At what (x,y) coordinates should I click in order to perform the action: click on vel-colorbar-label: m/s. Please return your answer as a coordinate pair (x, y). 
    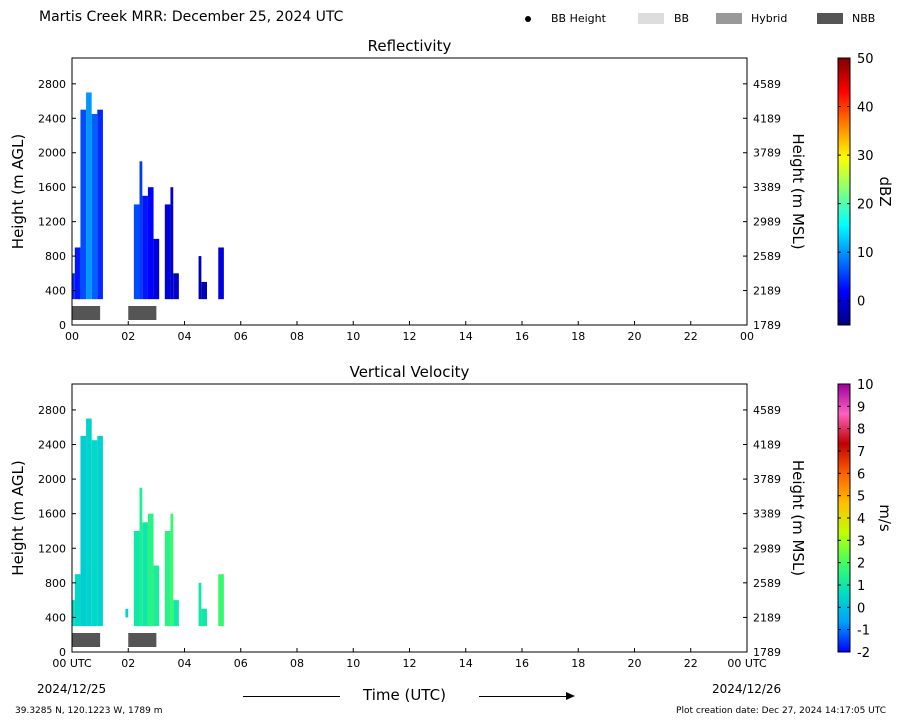
    Looking at the image, I should click on (885, 518).